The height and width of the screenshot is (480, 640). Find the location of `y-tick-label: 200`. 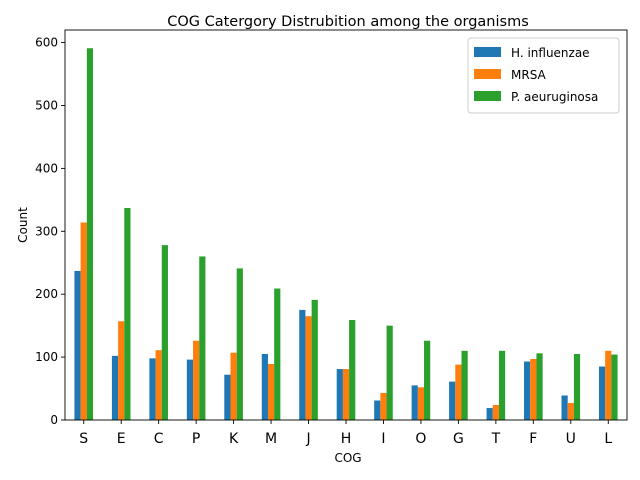

y-tick-label: 200 is located at coordinates (46, 294).